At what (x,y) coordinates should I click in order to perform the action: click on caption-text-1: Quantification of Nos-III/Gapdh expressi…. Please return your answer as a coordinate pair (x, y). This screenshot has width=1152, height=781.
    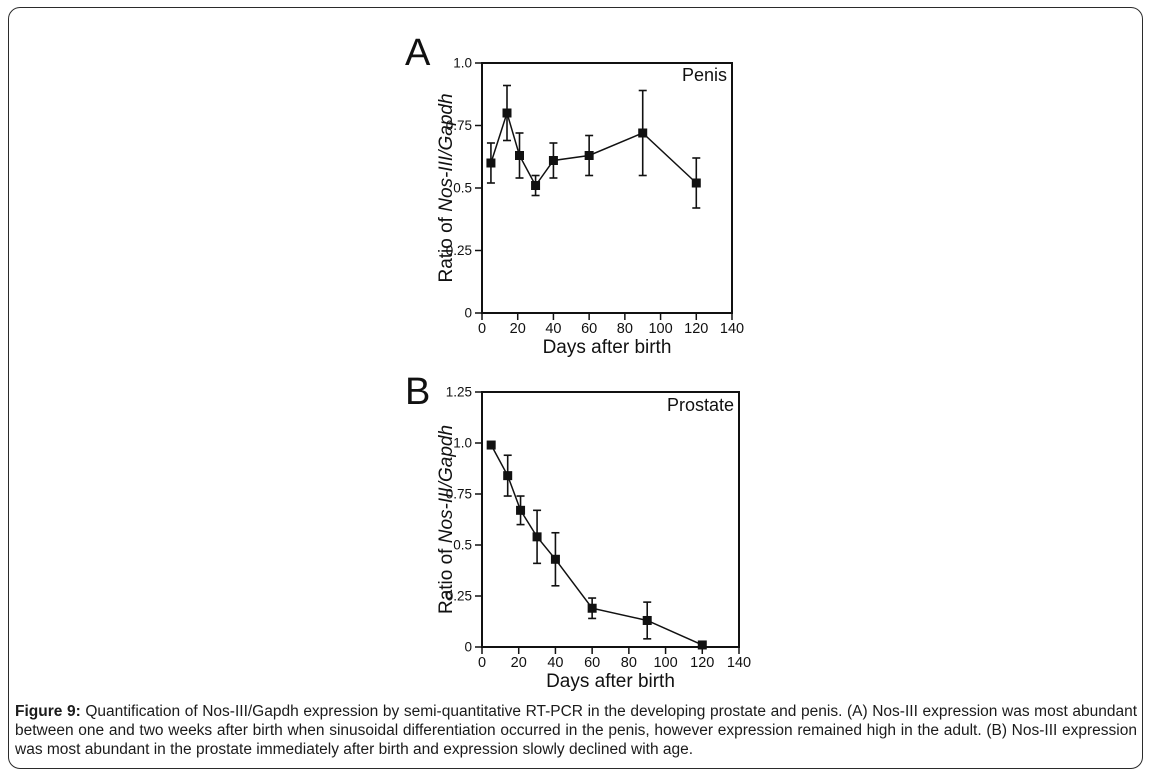
    Looking at the image, I should click on (609, 711).